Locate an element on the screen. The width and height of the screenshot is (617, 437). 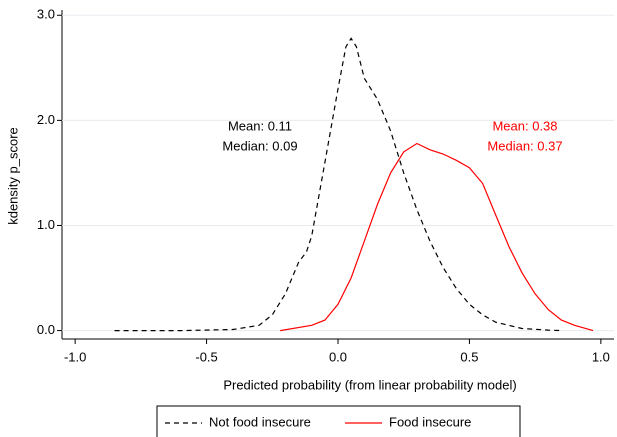
x-tick-label: -1.0 is located at coordinates (75, 356).